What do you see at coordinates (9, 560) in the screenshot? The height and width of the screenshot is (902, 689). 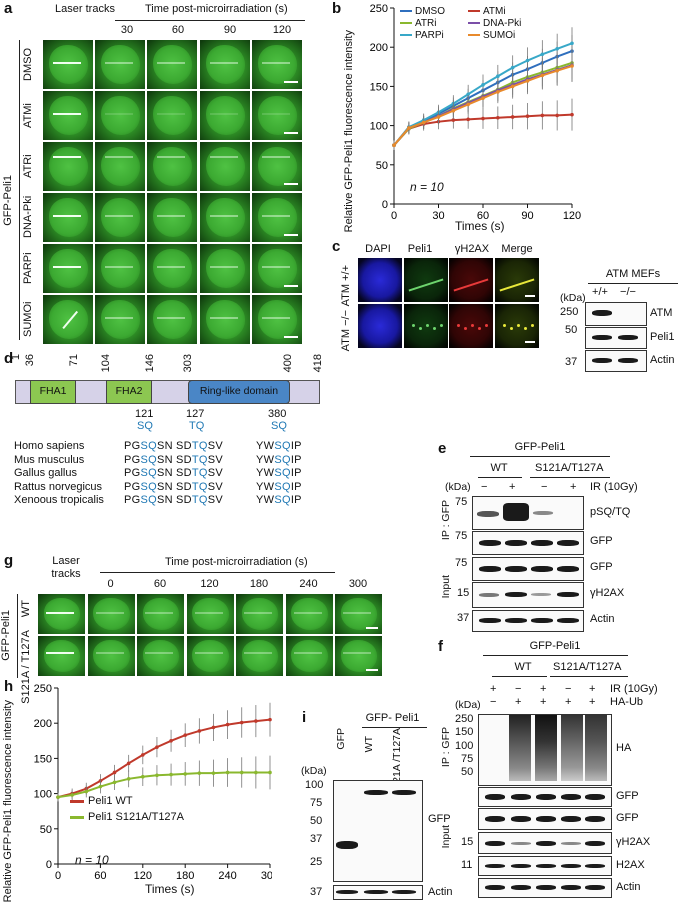 I see `panel-letter: g` at bounding box center [9, 560].